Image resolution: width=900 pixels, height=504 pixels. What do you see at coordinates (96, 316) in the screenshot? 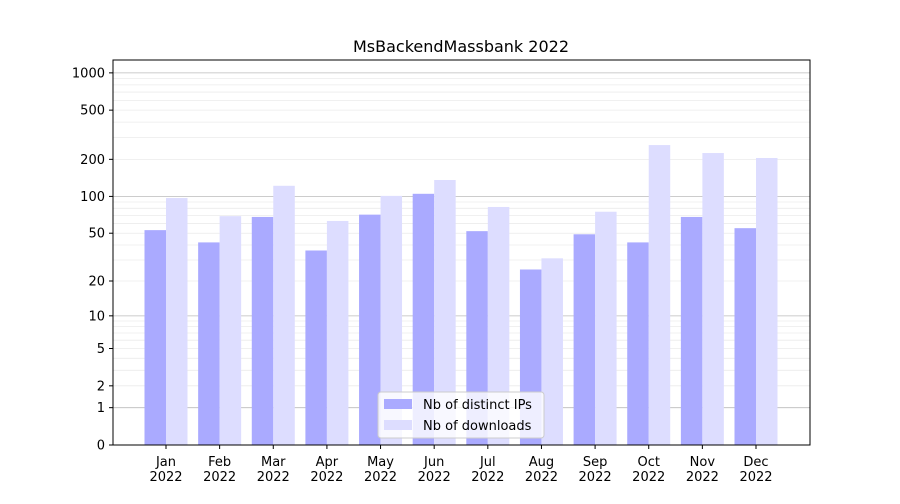
I see `y-tick-label: 10` at bounding box center [96, 316].